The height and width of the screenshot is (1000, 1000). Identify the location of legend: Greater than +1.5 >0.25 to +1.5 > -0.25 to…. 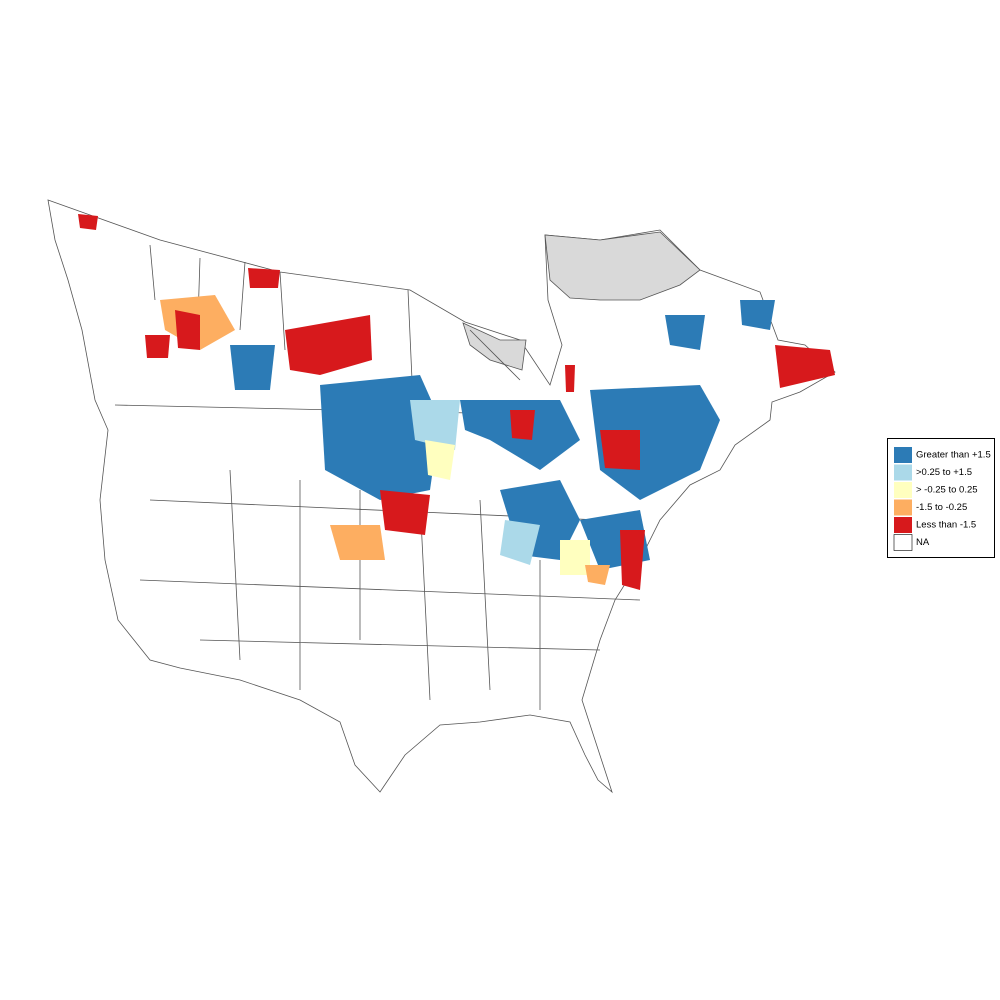
(941, 498).